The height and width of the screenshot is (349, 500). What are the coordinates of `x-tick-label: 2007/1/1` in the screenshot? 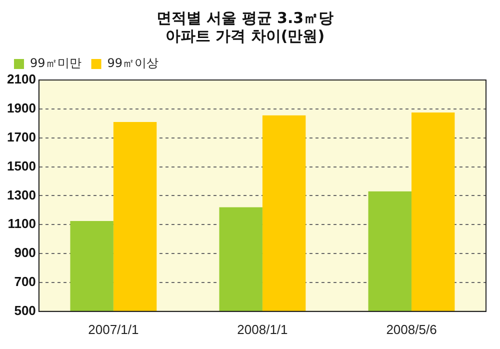 It's located at (113, 329).